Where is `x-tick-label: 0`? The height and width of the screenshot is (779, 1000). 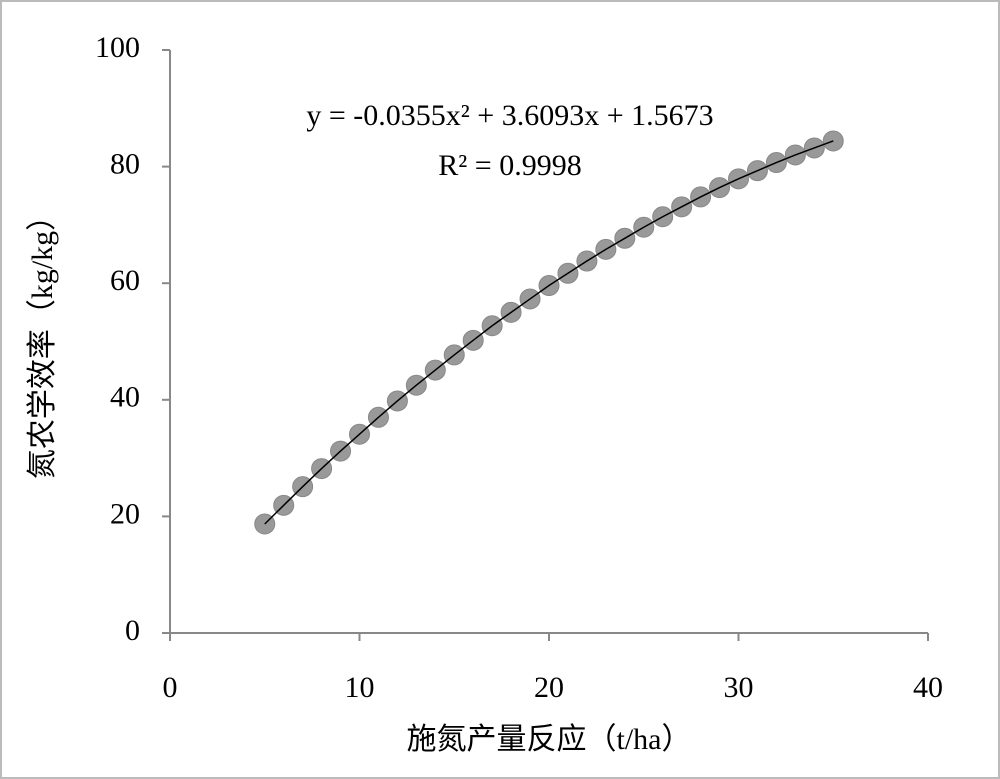
x-tick-label: 0 is located at coordinates (170, 687).